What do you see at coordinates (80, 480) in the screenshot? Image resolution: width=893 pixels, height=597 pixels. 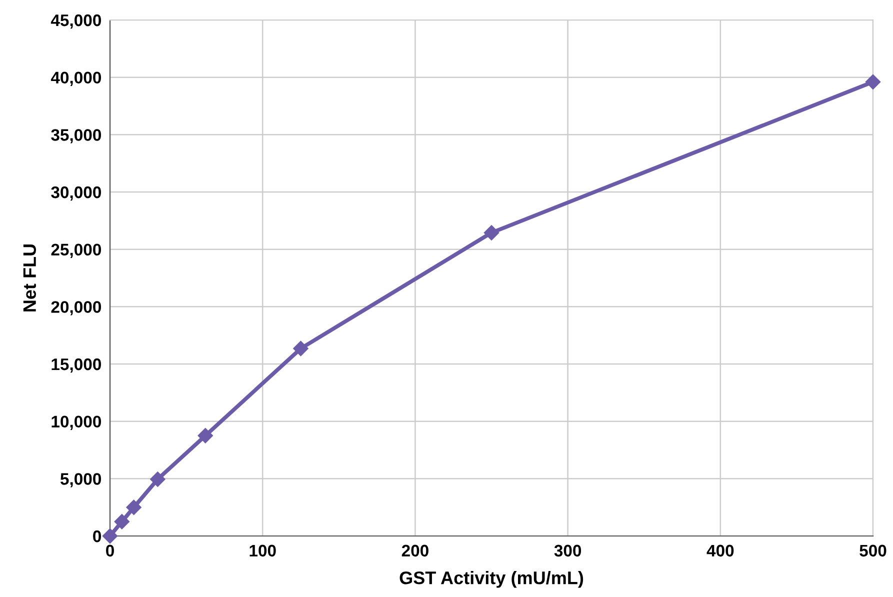 I see `y-tick-label: 5,000` at bounding box center [80, 480].